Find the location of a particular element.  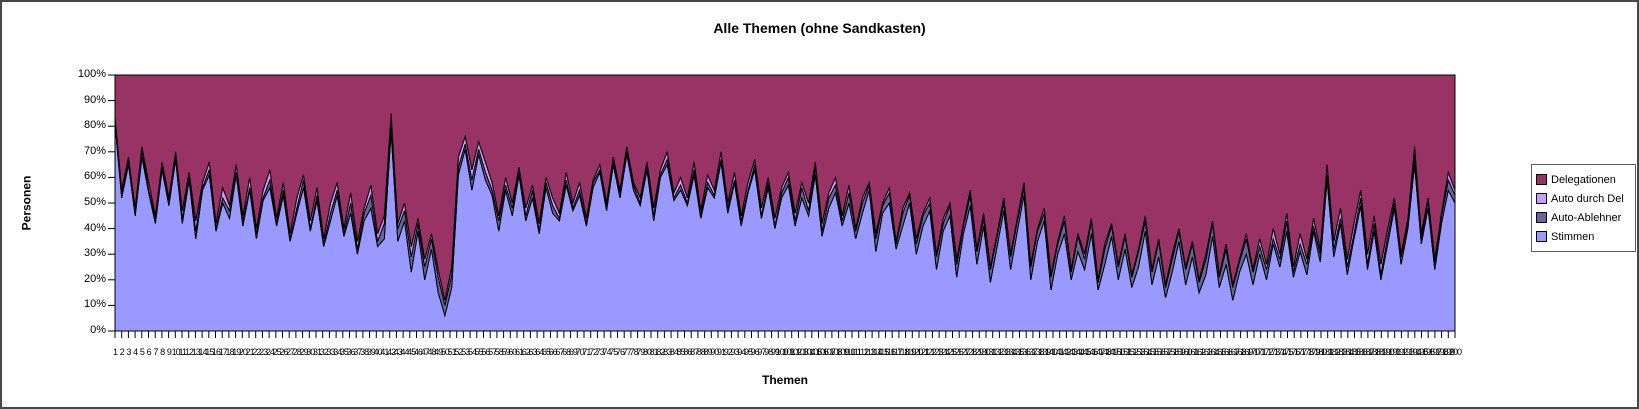

x-tick-label: 11 is located at coordinates (182, 352).